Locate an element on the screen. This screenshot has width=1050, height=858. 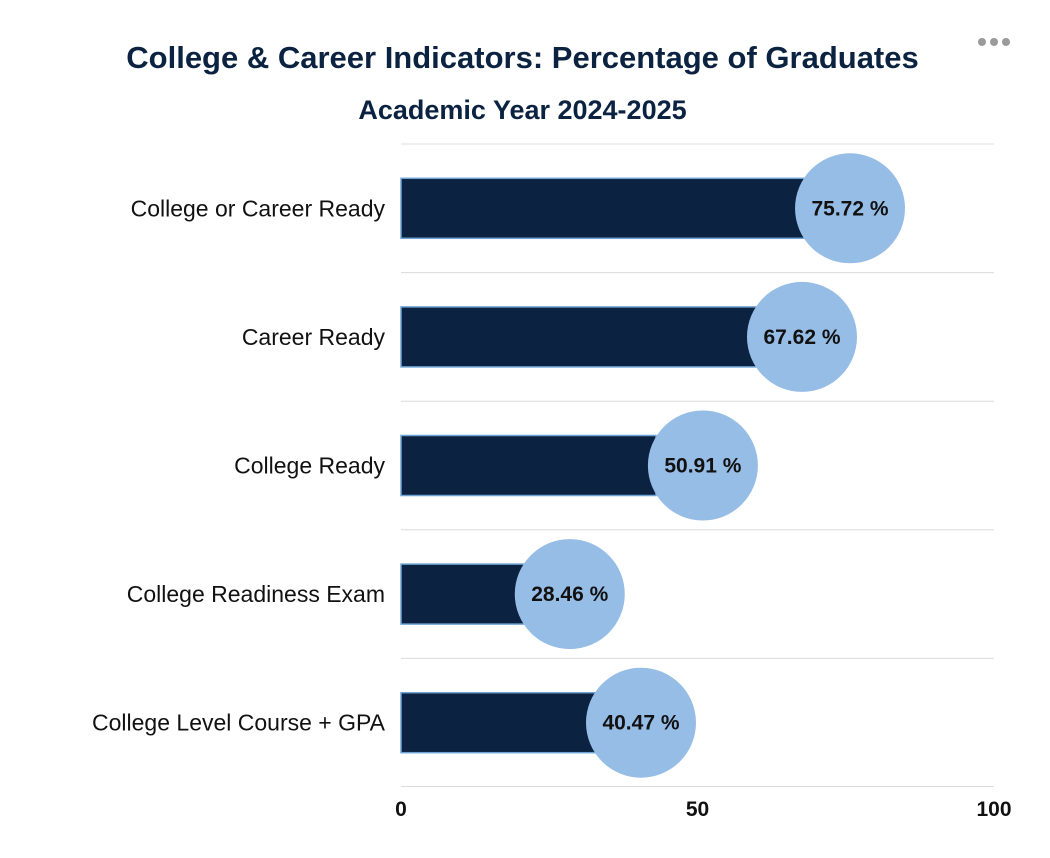
data-label: 50.91 % is located at coordinates (702, 466).